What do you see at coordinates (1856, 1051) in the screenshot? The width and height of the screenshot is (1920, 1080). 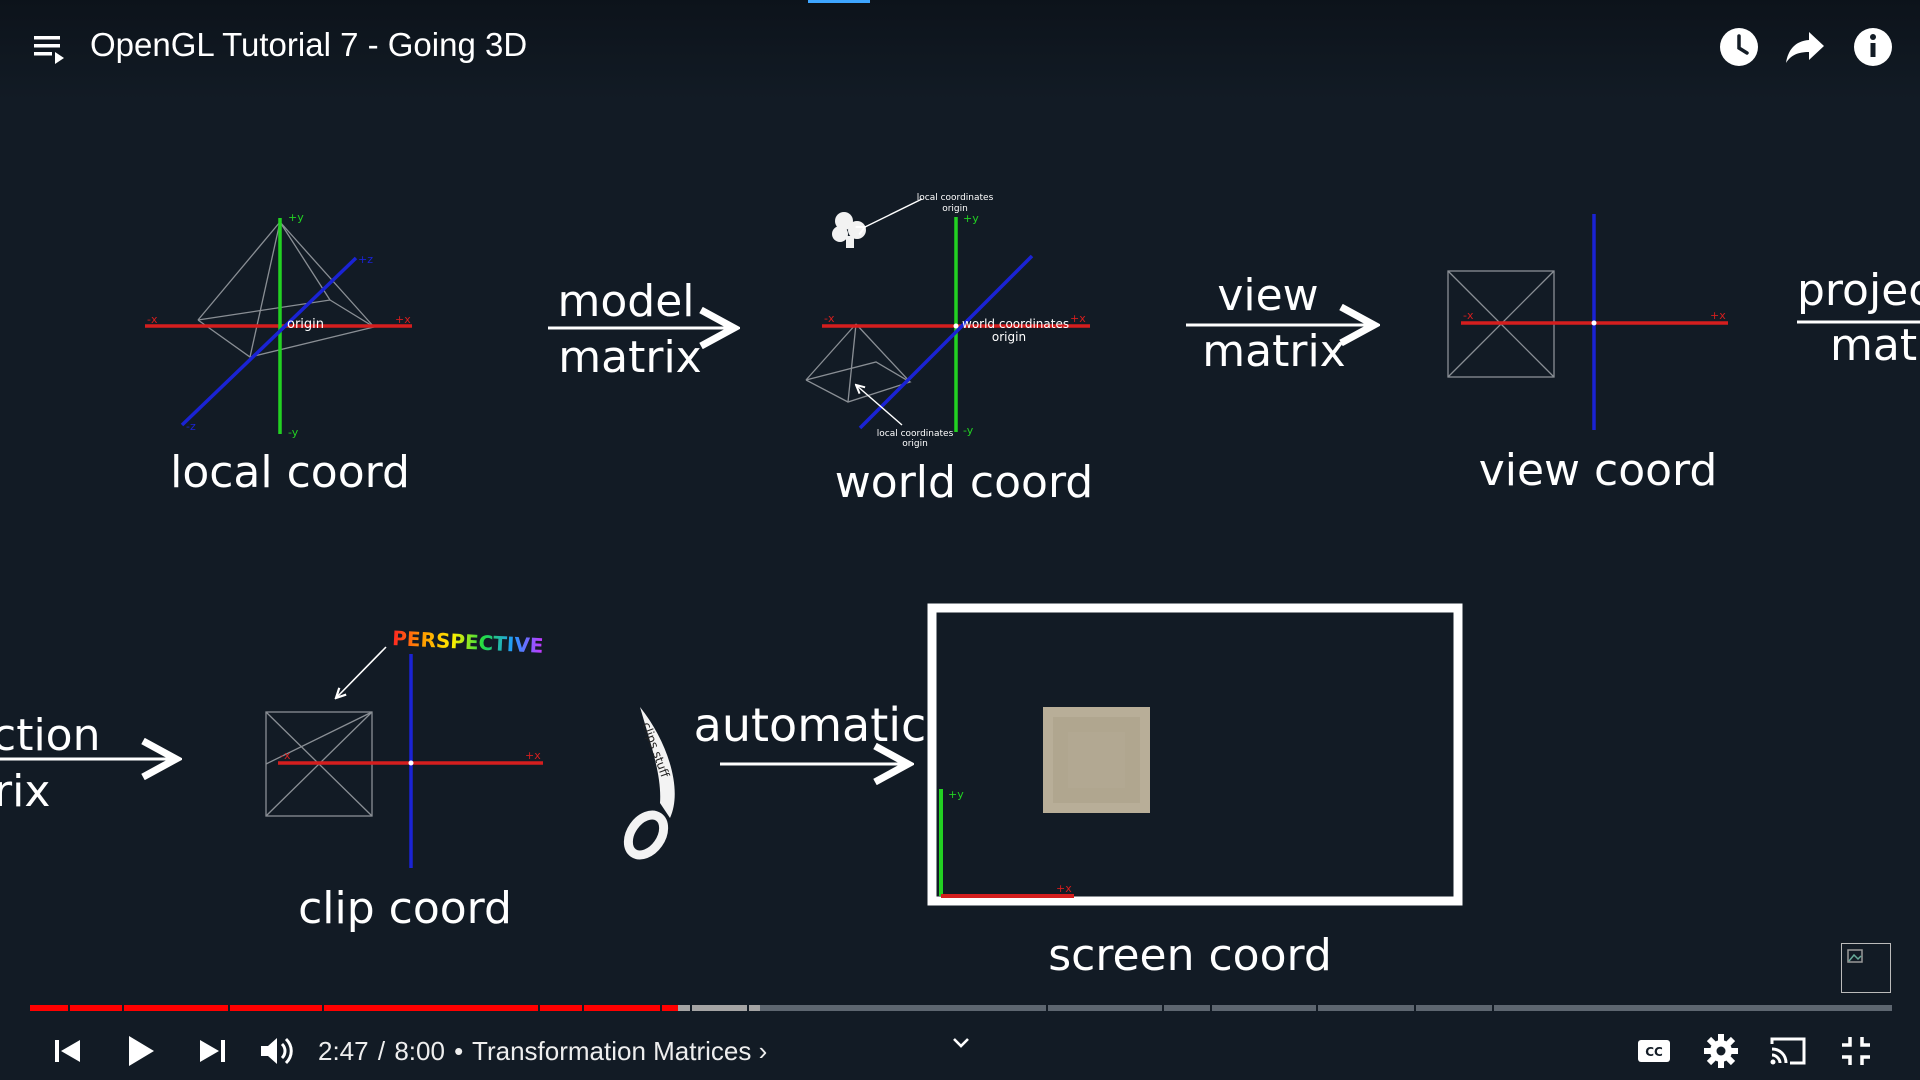 I see `exit-fullscreen-icon` at bounding box center [1856, 1051].